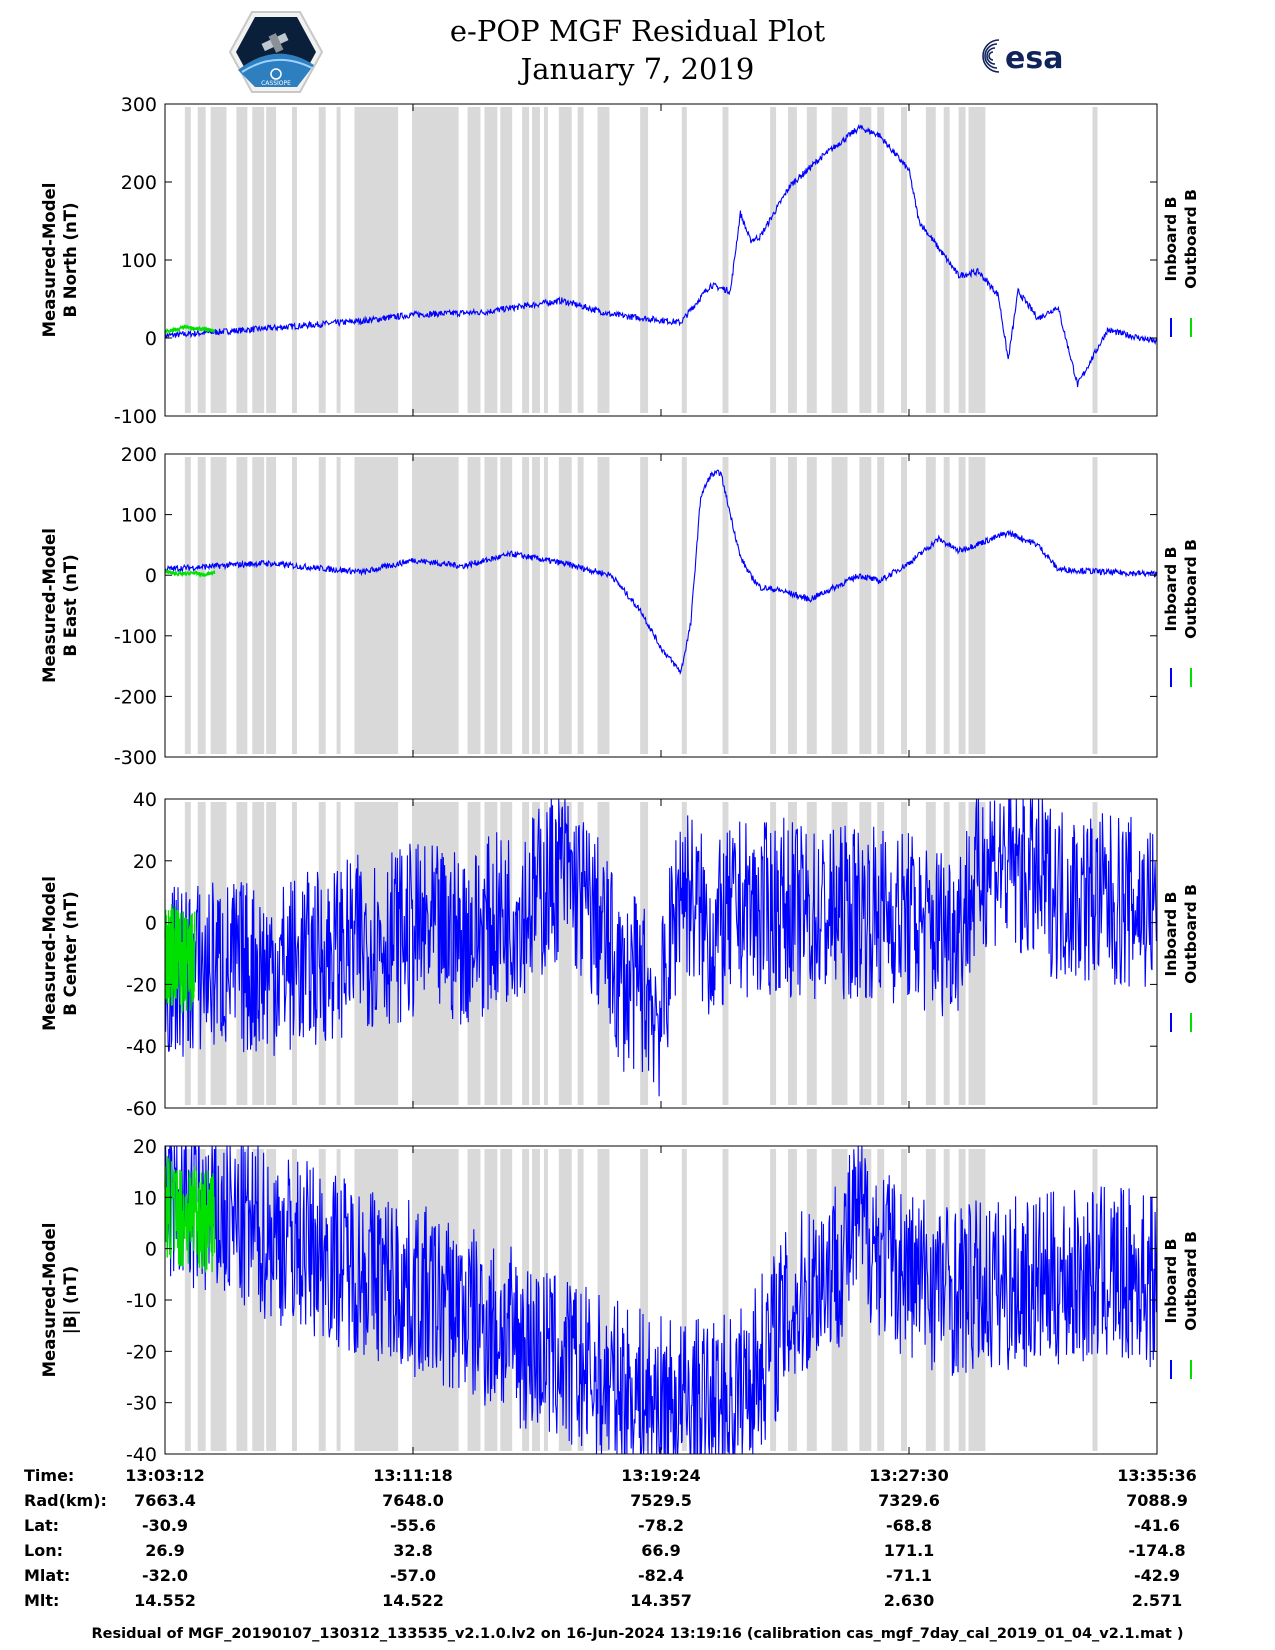 The image size is (1275, 1650). What do you see at coordinates (145, 800) in the screenshot?
I see `y-tick-label: 40` at bounding box center [145, 800].